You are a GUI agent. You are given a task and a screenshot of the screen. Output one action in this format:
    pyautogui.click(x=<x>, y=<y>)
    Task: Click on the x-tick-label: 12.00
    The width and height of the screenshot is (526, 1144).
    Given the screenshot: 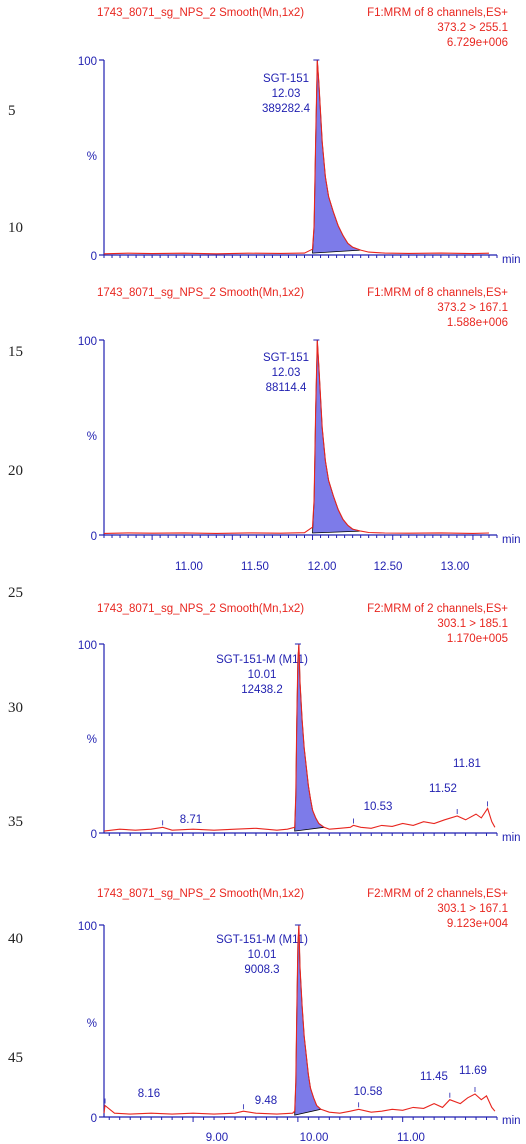 What is the action you would take?
    pyautogui.click(x=322, y=567)
    